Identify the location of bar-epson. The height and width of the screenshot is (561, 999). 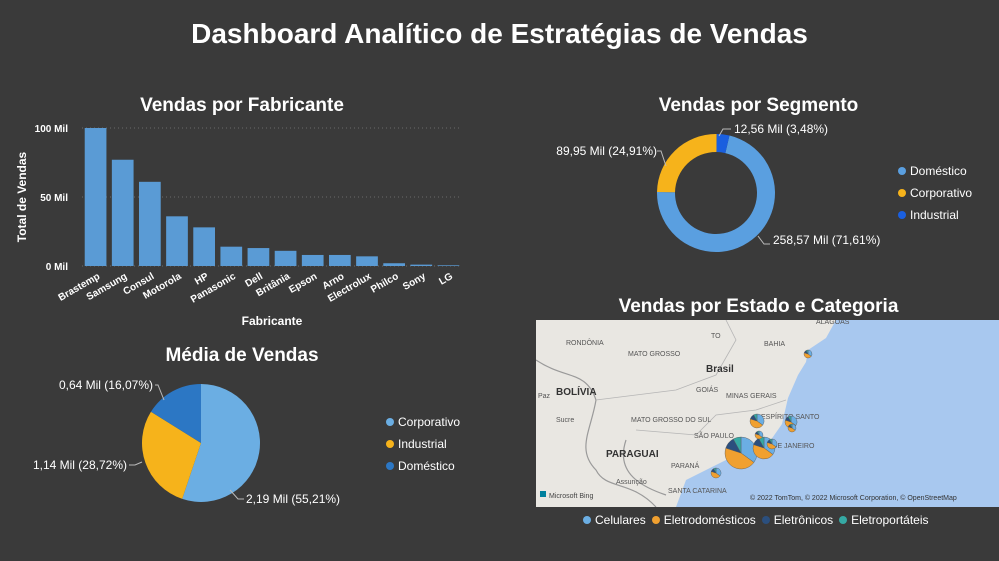
(312, 260).